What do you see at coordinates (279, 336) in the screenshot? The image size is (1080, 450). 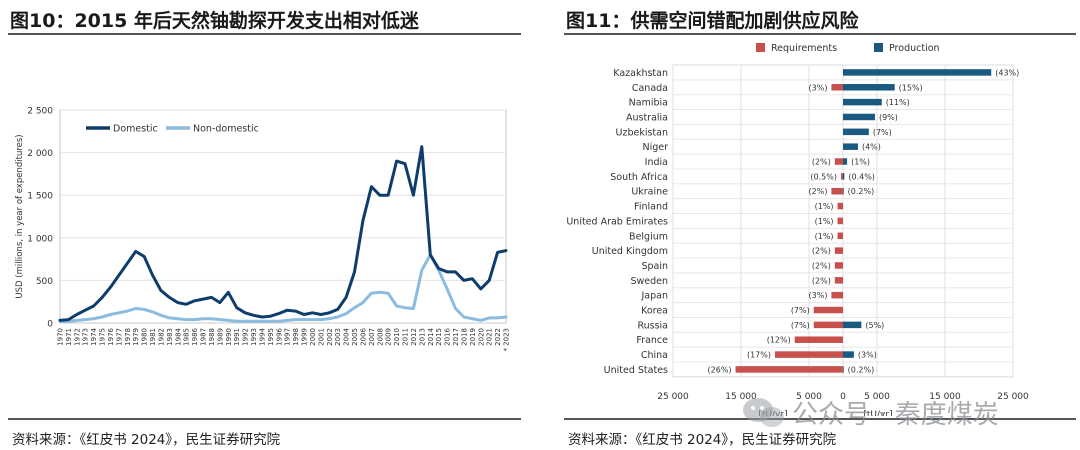 I see `x-tick-label: 1996` at bounding box center [279, 336].